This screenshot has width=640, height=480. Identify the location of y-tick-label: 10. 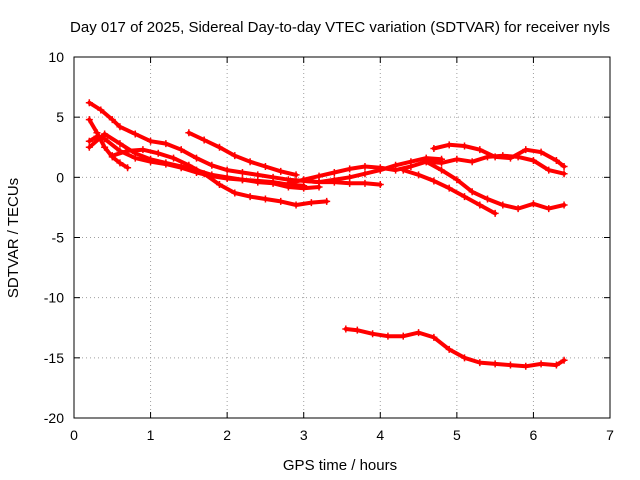
(56, 57).